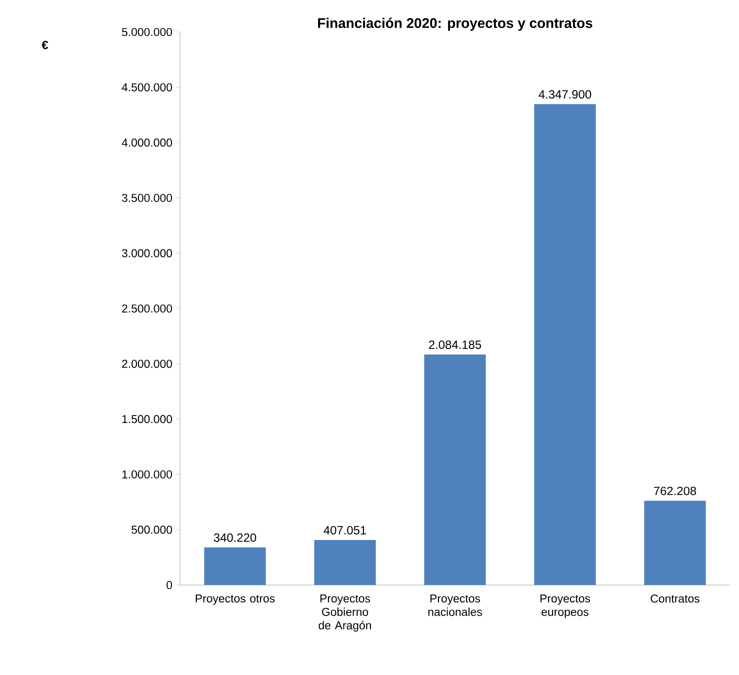 Image resolution: width=739 pixels, height=675 pixels. Describe the element at coordinates (455, 605) in the screenshot. I see `x-tick-label: Proyectos nacionales` at that location.